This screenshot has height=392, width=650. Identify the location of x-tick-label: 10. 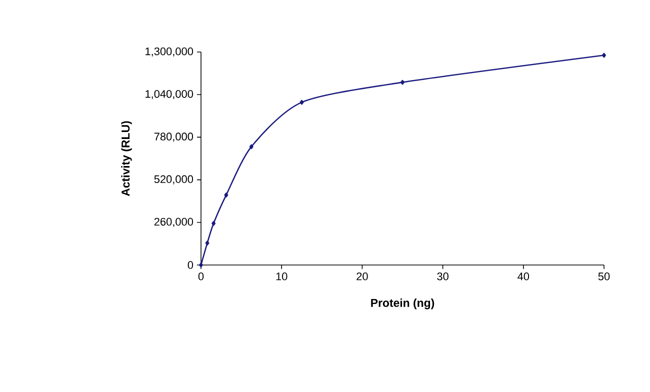
(282, 276).